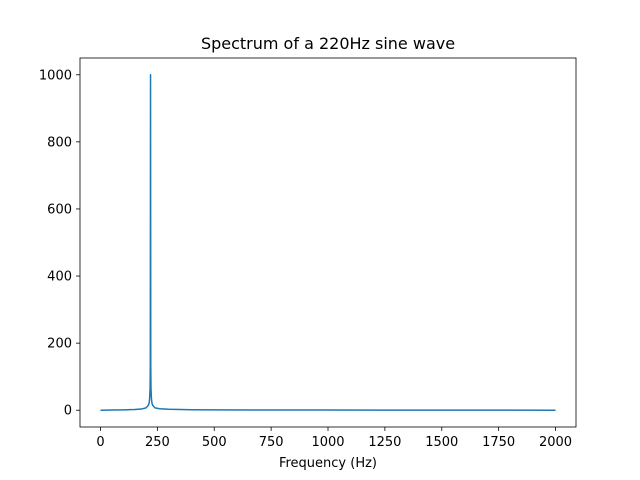  I want to click on y-tick-label: 800, so click(59, 142).